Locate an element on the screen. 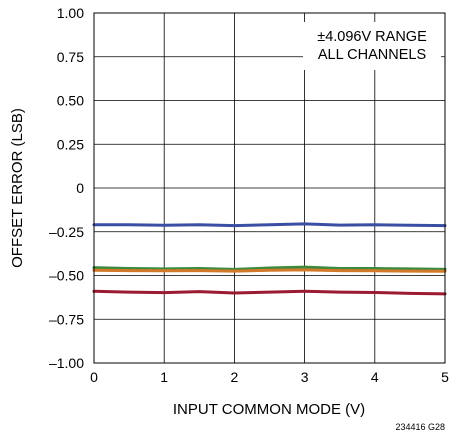 This screenshot has height=434, width=449. x-tick-label: 1 is located at coordinates (164, 377).